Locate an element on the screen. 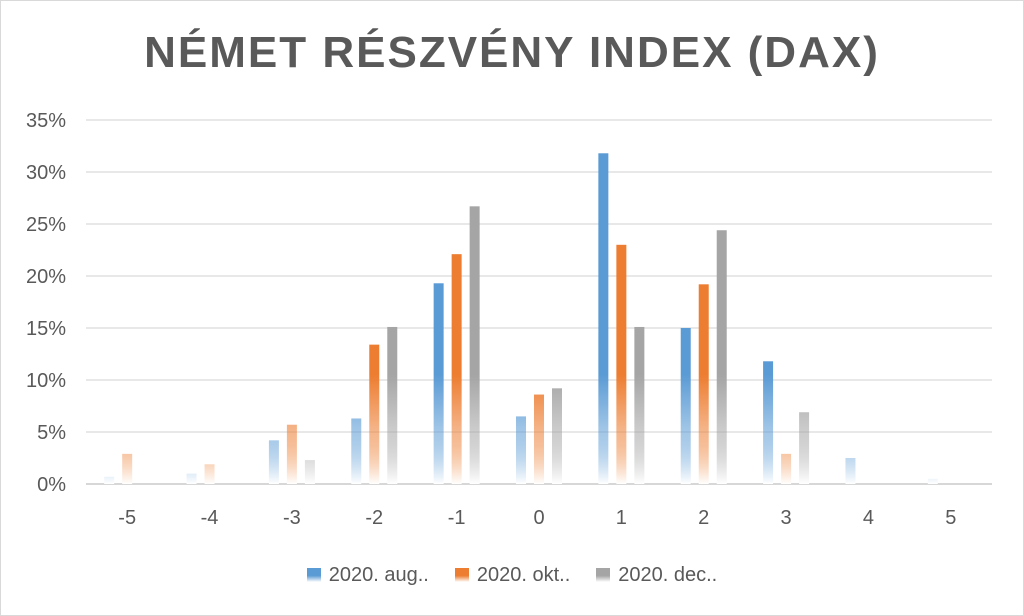 This screenshot has width=1024, height=616. legend-item: 2020. aug.. is located at coordinates (367, 575).